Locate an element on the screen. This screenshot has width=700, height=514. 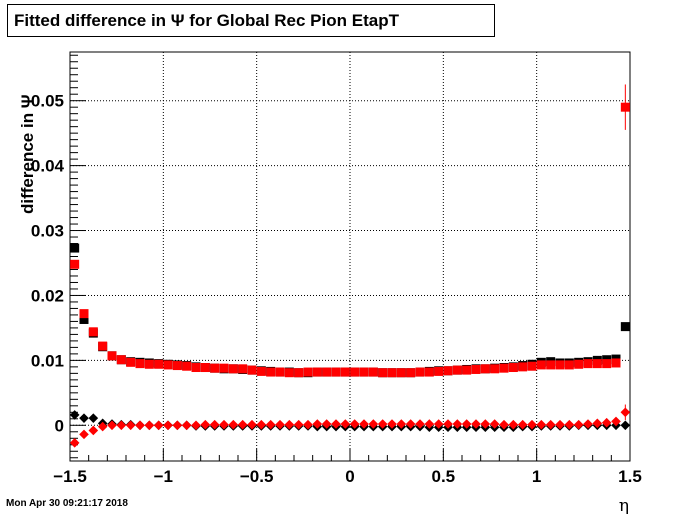
x-tick-label: −1.5 is located at coordinates (70, 476).